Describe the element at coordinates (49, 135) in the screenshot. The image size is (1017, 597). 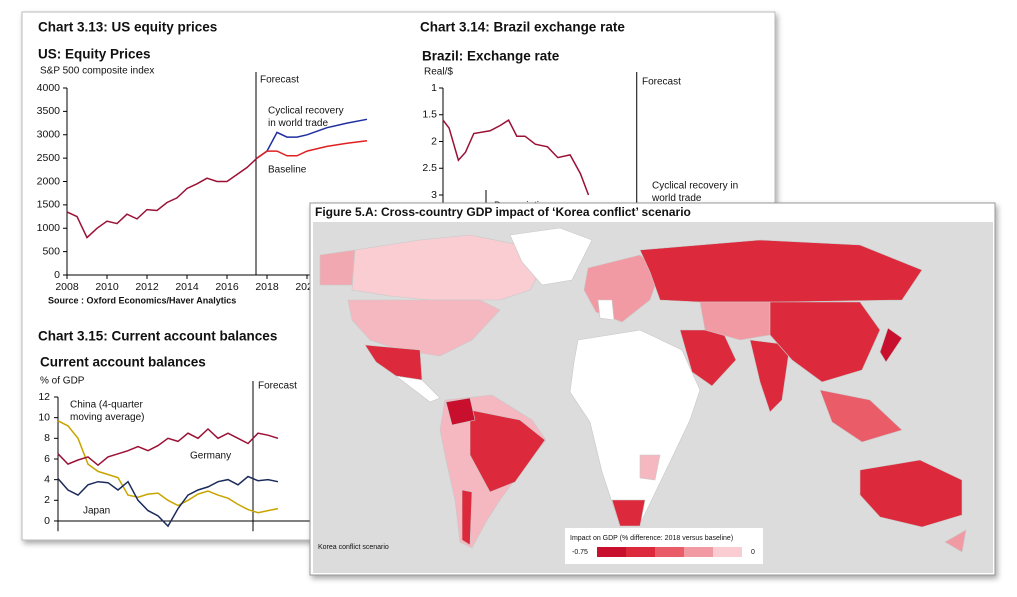
I see `y-tick-label: 3000` at that location.